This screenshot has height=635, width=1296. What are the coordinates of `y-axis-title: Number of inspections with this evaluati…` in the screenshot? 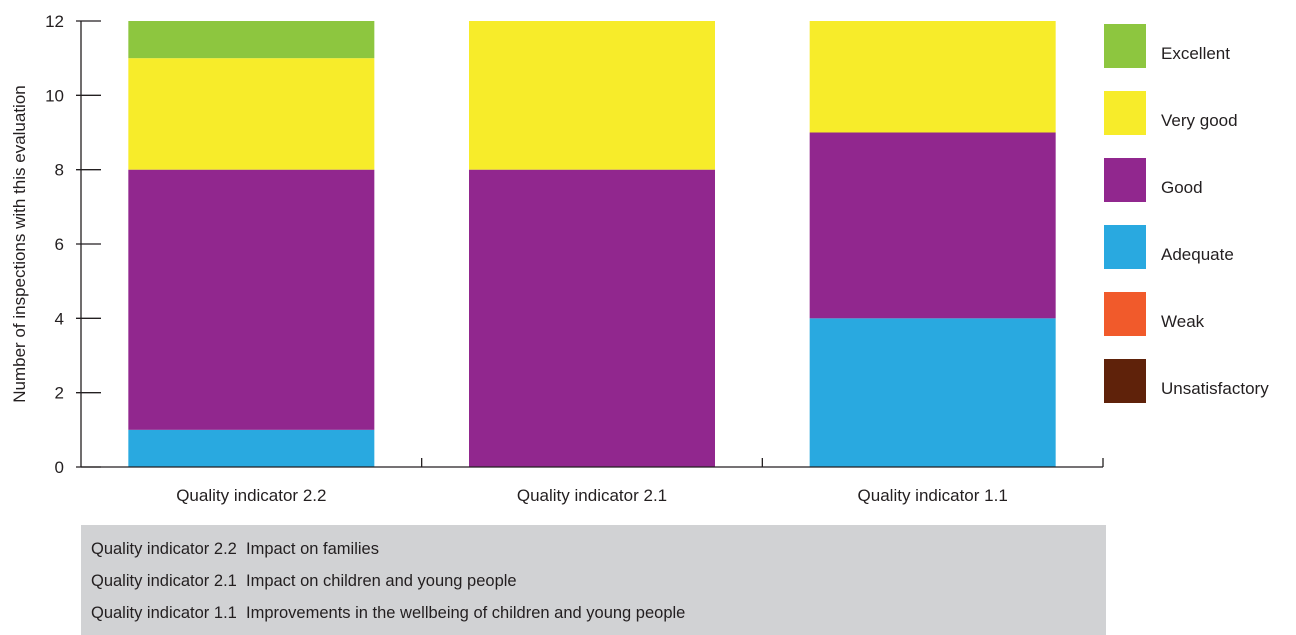 It's located at (19, 244).